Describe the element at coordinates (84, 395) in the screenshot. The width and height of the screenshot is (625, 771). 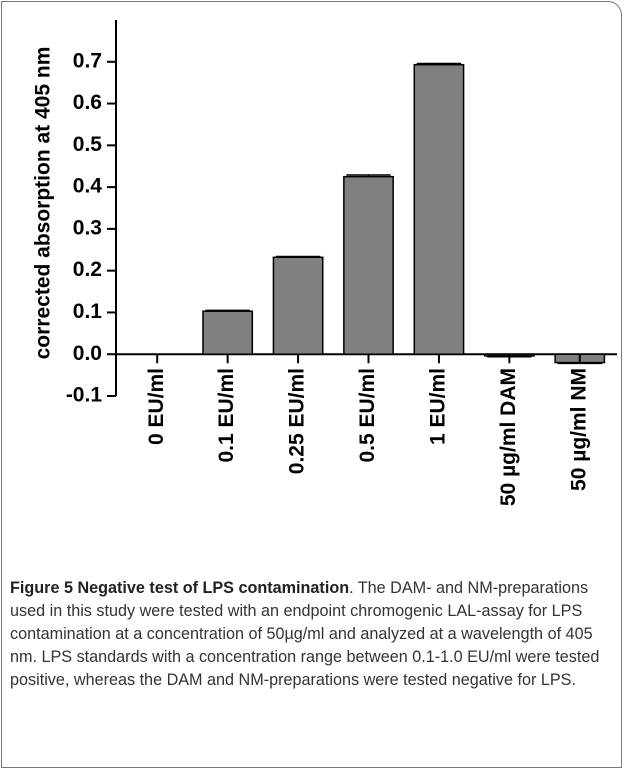
I see `y-tick-label: -0.1` at that location.